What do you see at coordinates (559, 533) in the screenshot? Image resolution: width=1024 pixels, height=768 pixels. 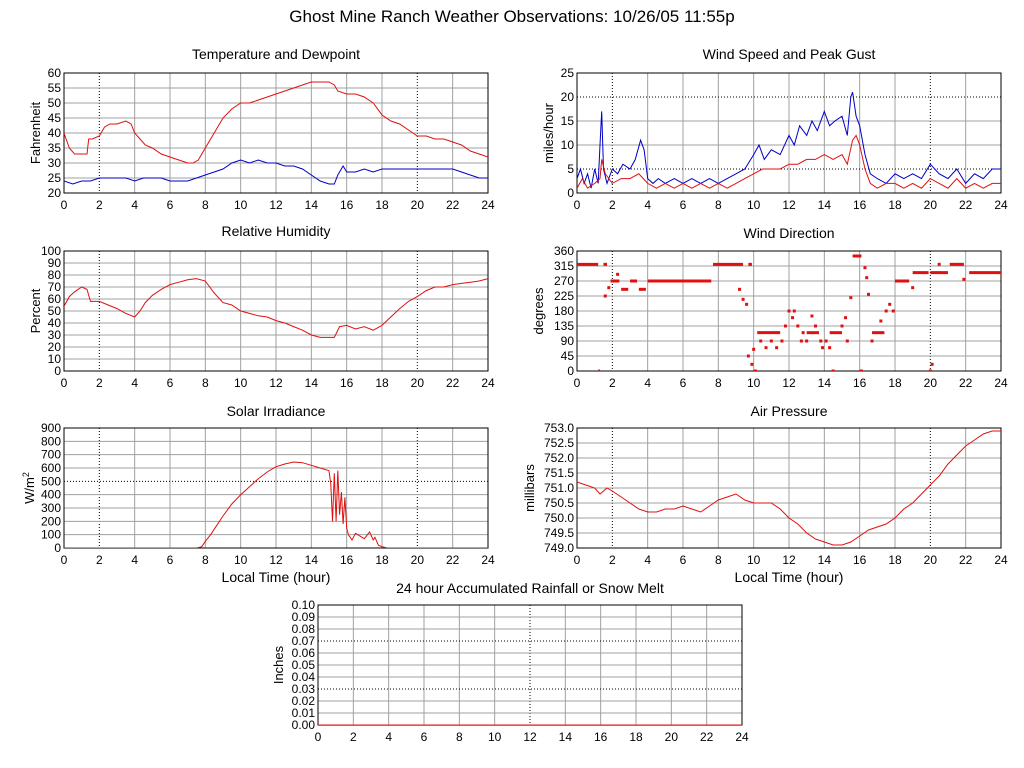 I see `y-tick-label: 749.5` at bounding box center [559, 533].